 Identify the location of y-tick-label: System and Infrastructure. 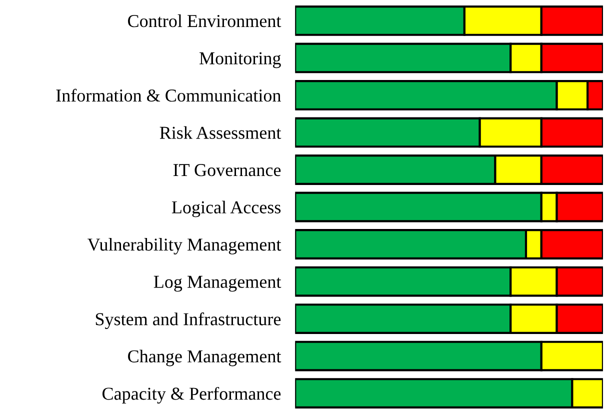
(188, 321).